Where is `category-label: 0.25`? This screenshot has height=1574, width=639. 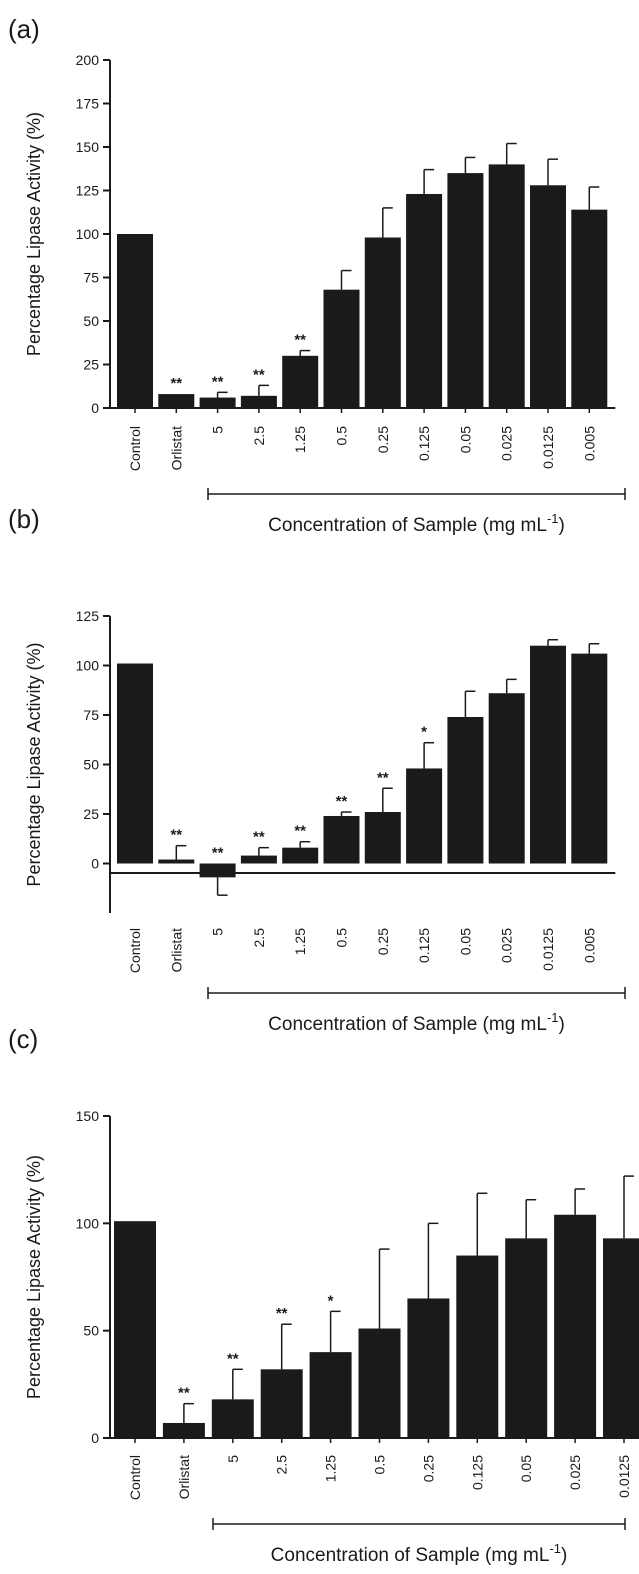 category-label: 0.25 is located at coordinates (383, 941).